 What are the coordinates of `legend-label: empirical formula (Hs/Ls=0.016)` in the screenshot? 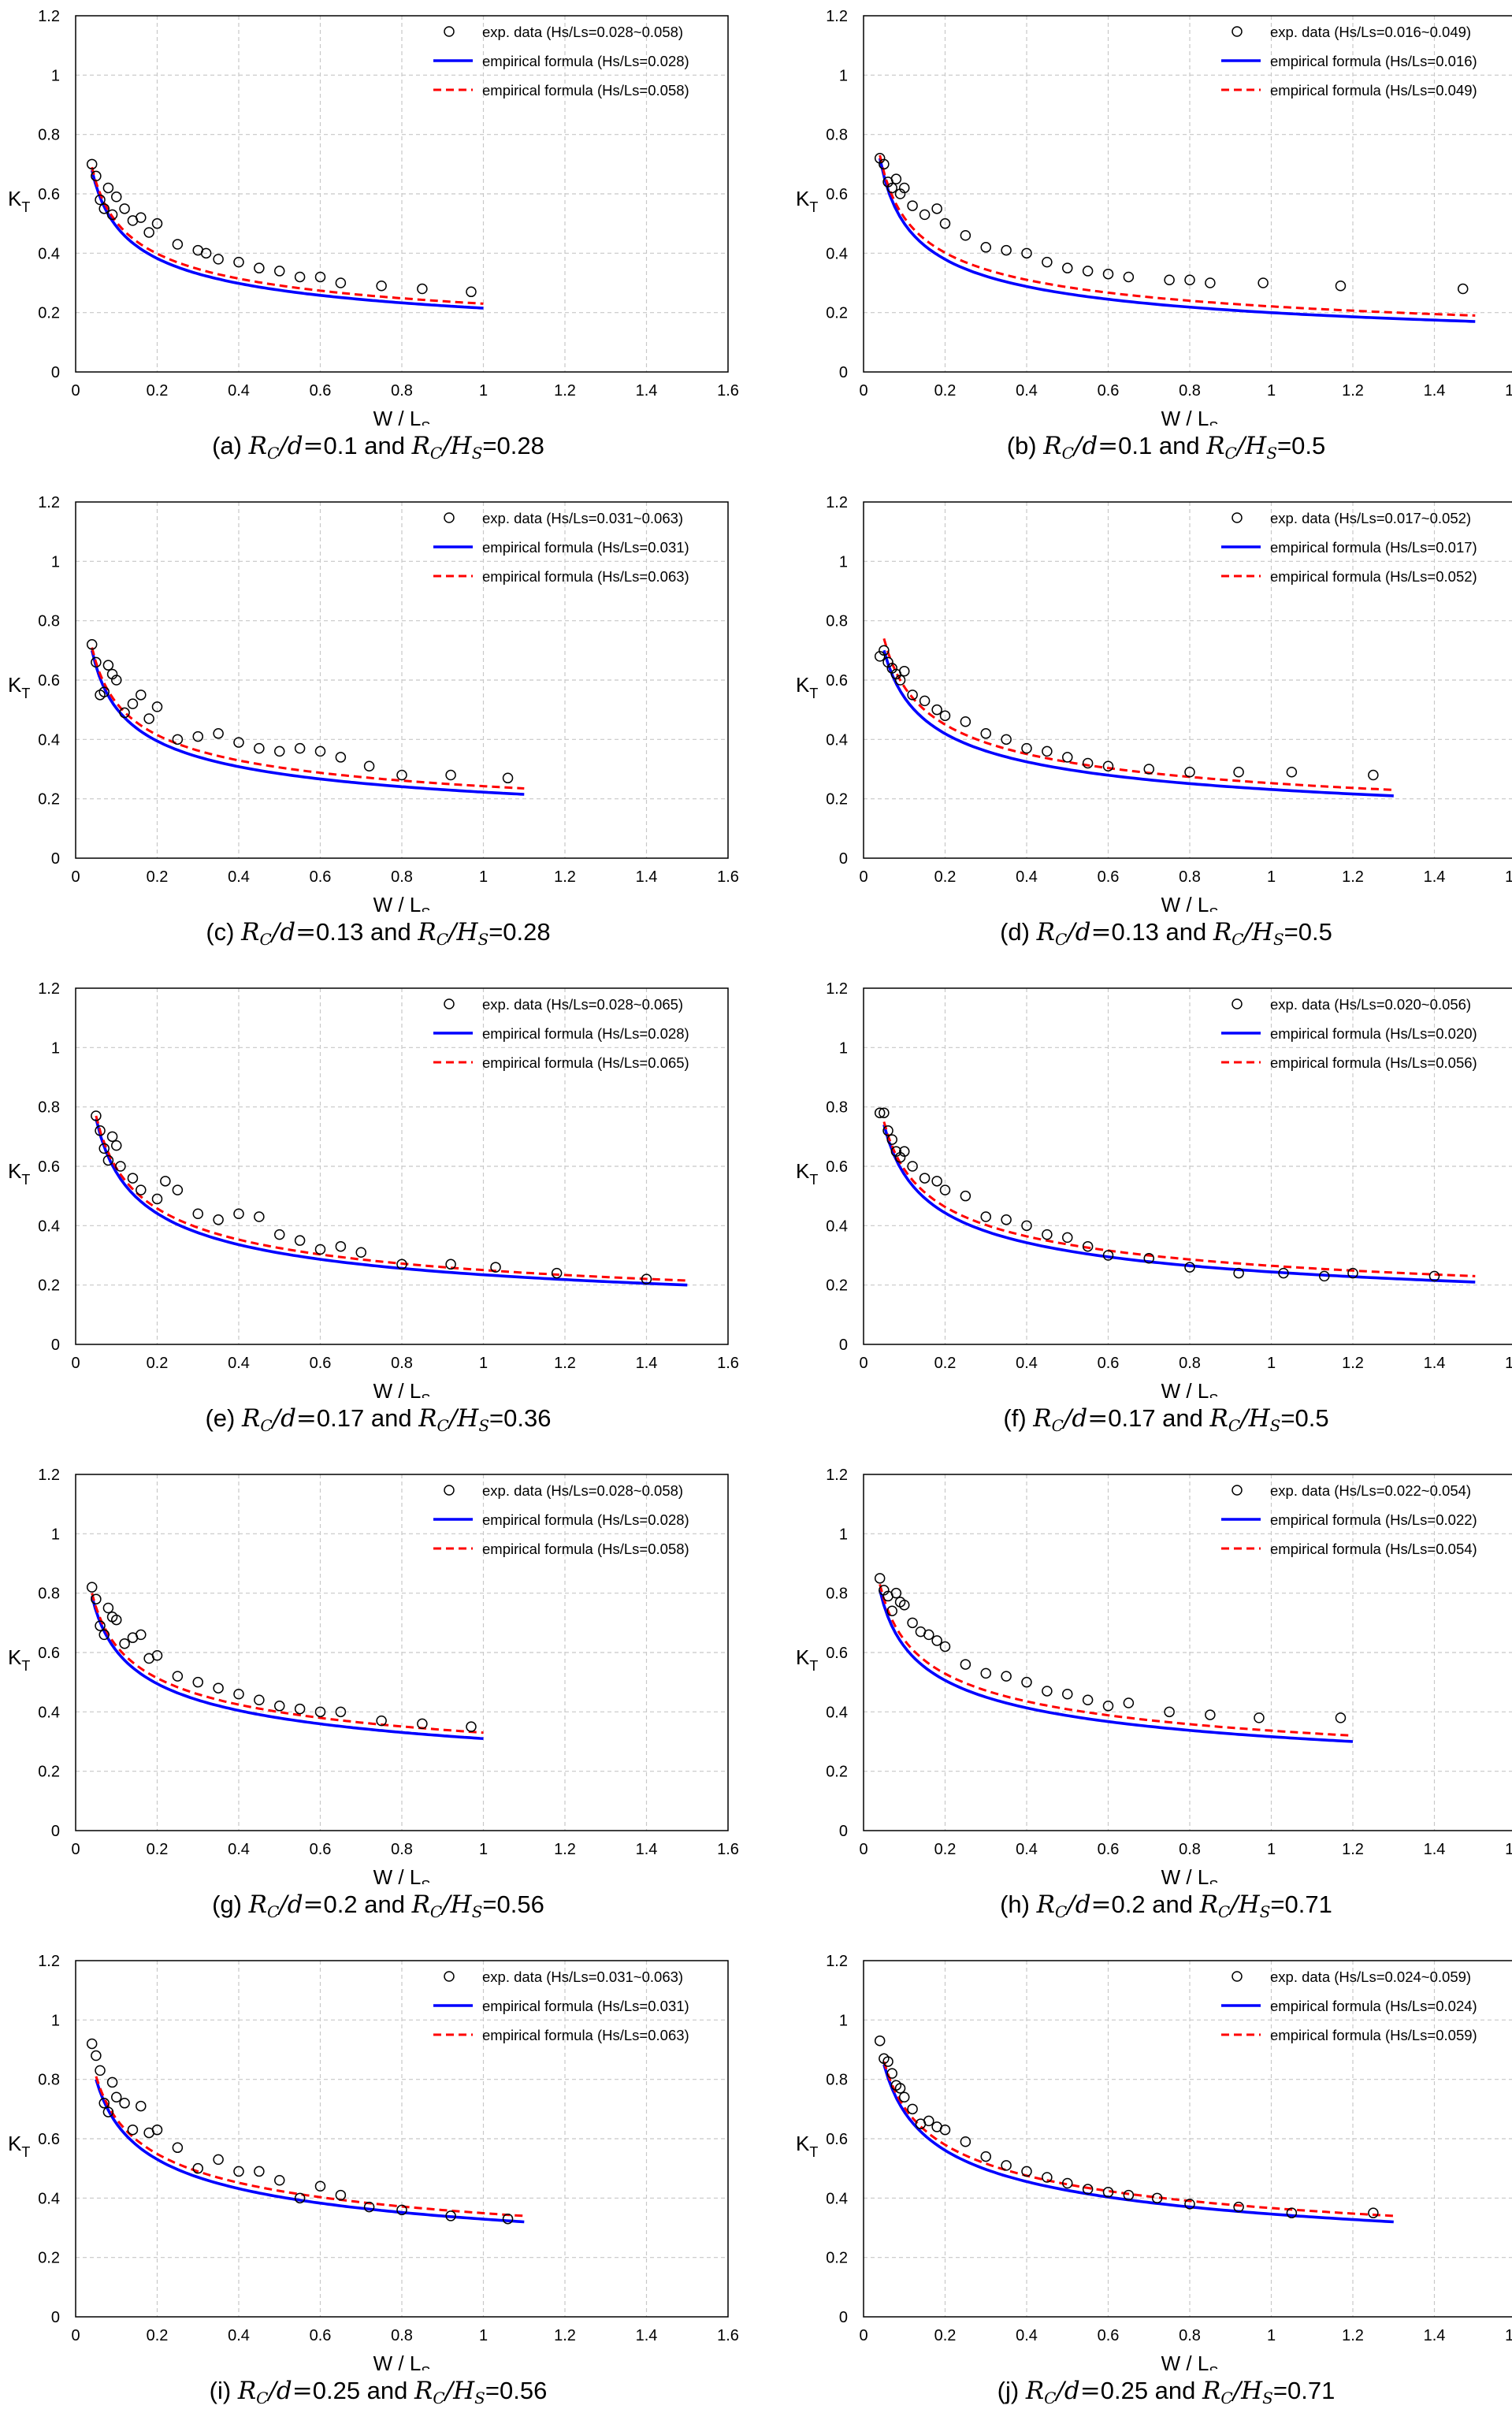 It's located at (1373, 61).